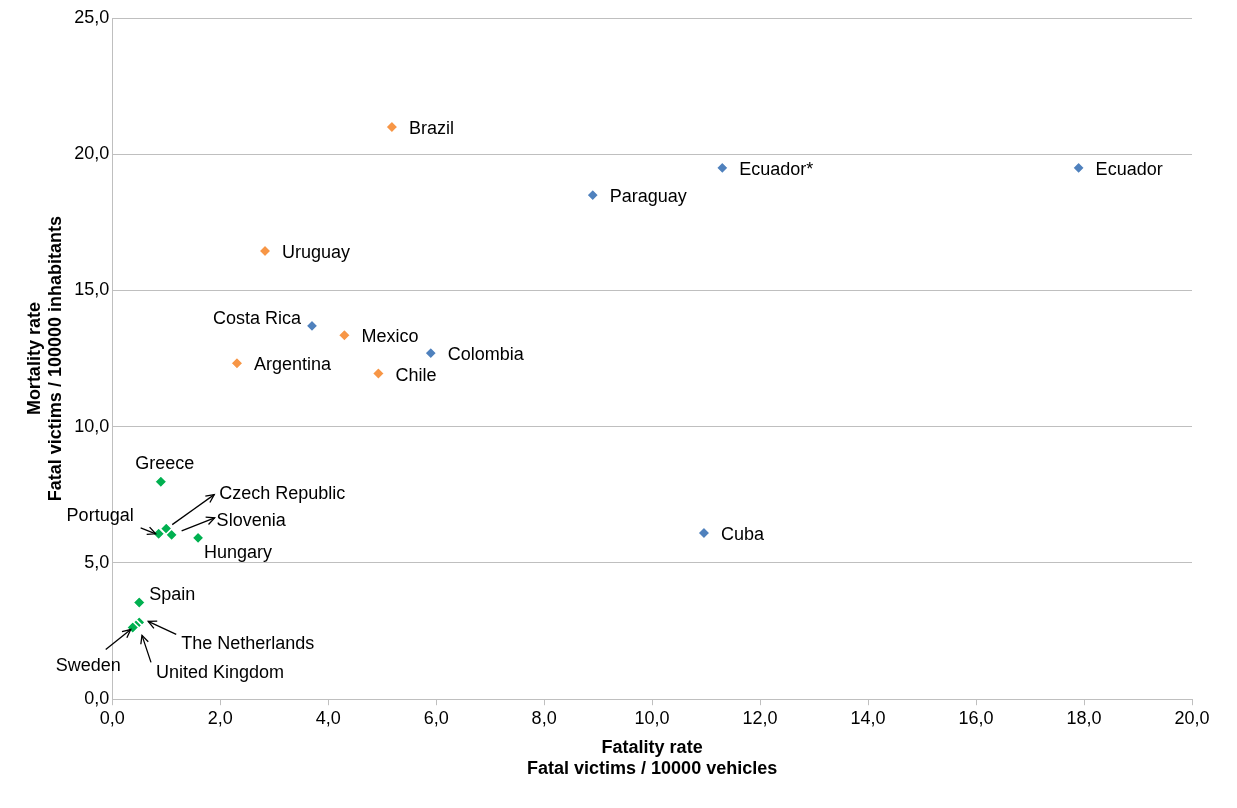 Image resolution: width=1237 pixels, height=808 pixels. Describe the element at coordinates (390, 336) in the screenshot. I see `annotation: Mexico` at that location.